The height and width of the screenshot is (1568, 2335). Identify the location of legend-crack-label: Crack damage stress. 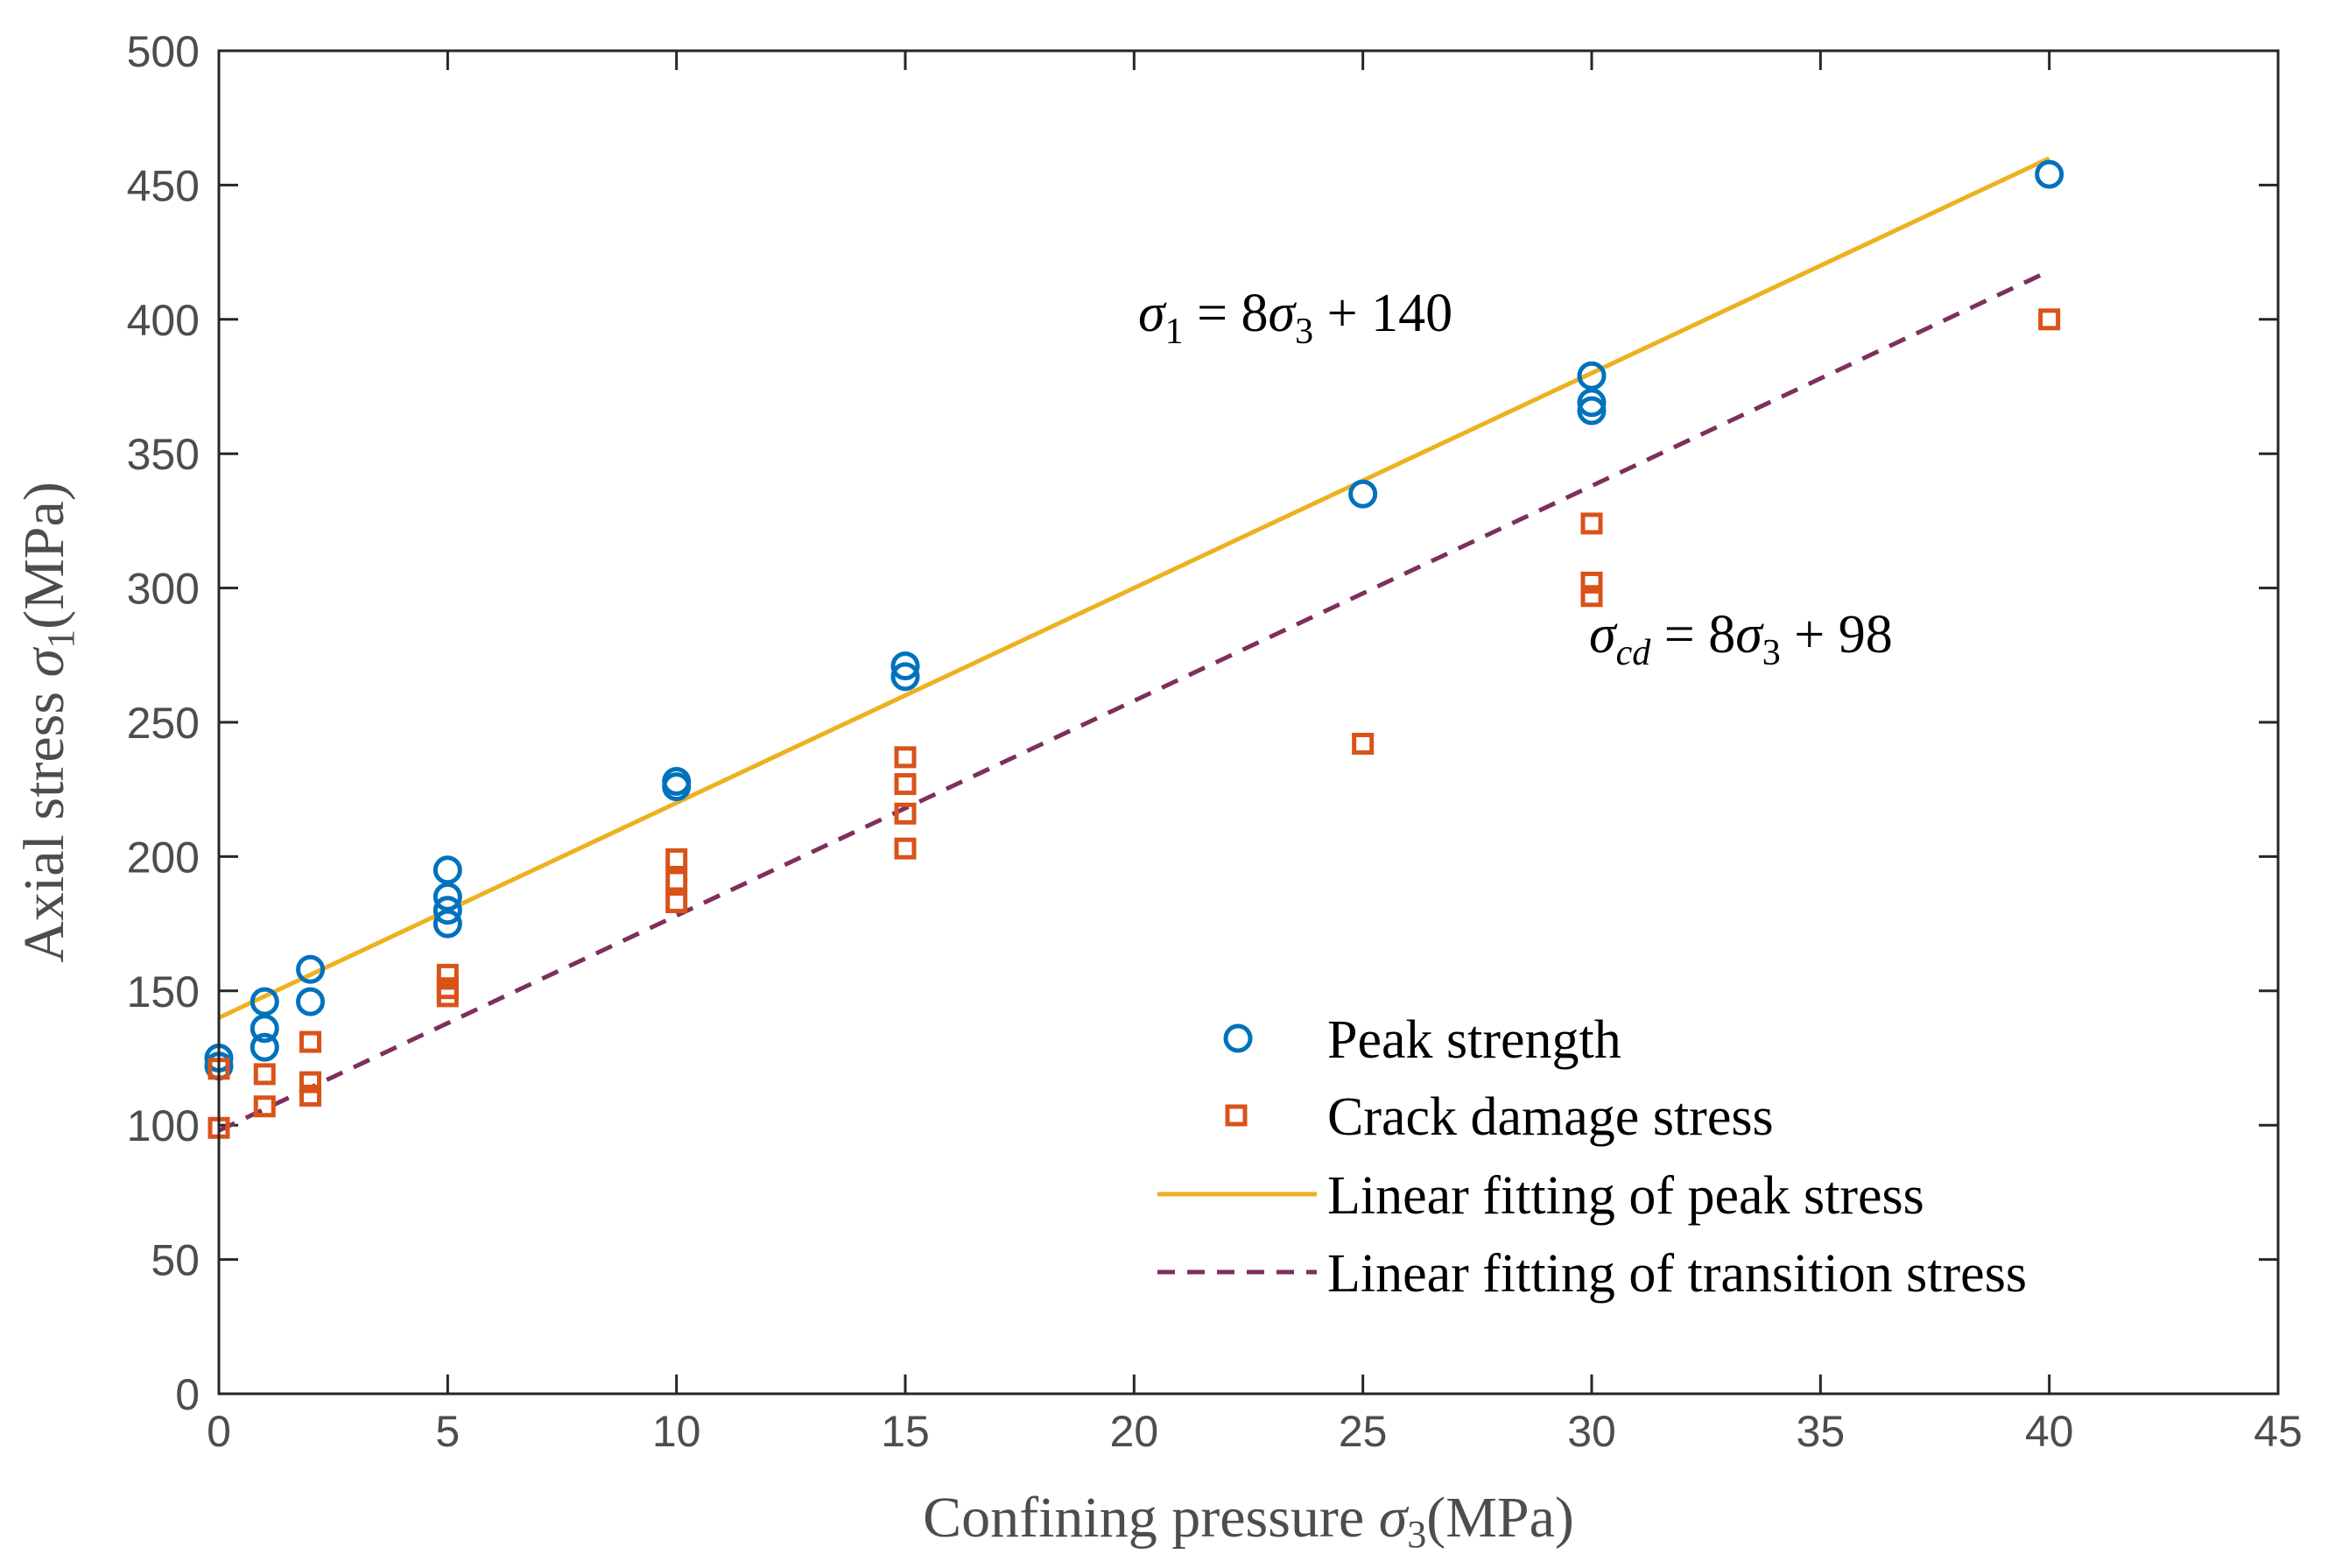
(1550, 1117).